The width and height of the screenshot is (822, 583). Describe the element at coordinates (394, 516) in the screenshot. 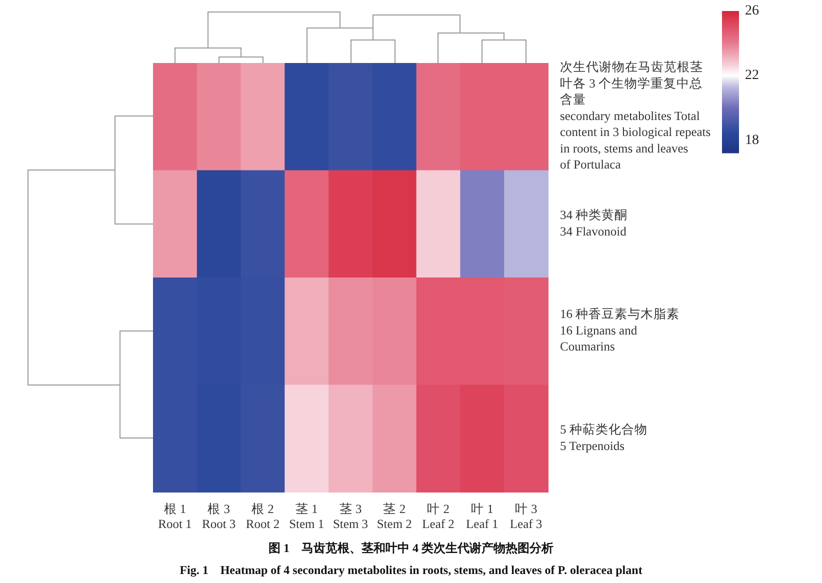

I see `x-tick-label: 茎 2 Stem 2` at that location.